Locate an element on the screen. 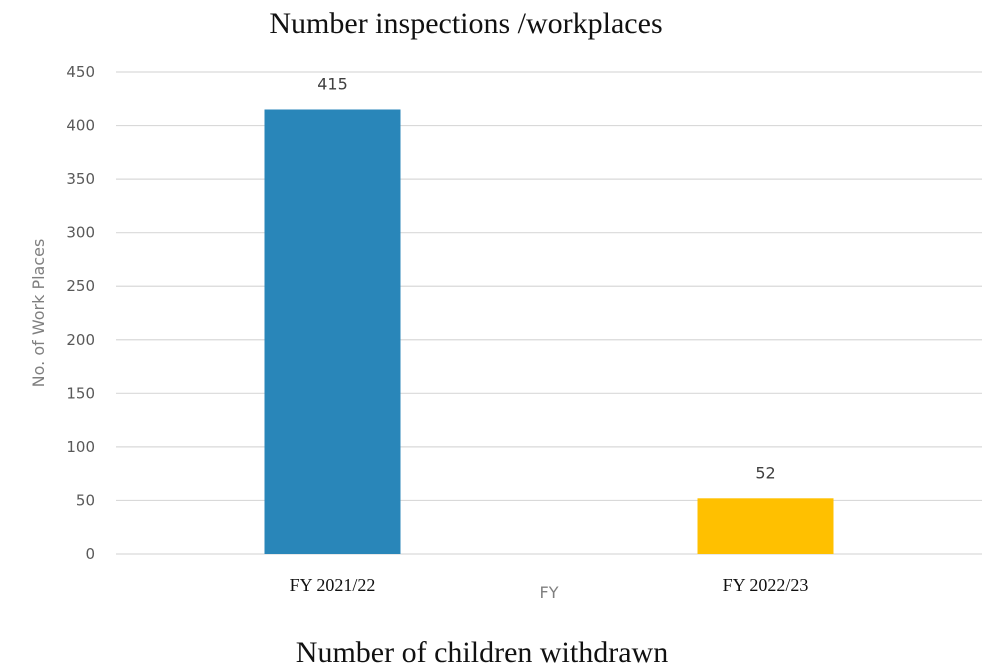  x-axis-label: FY is located at coordinates (549, 592).